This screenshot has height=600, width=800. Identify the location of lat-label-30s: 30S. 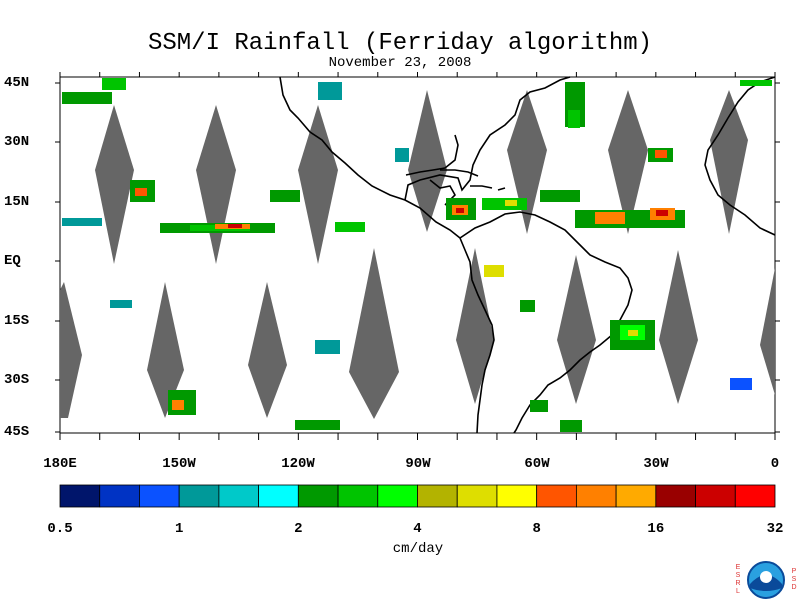
(17, 380).